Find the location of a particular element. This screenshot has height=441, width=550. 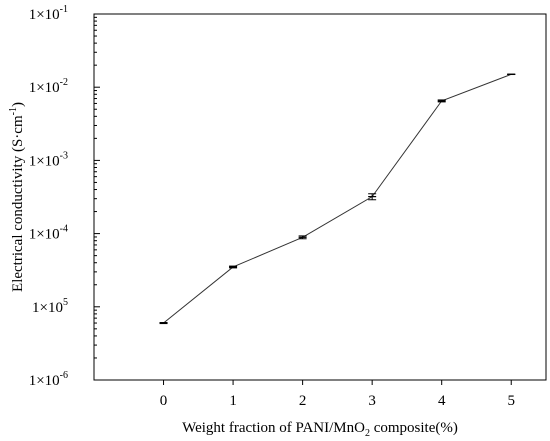

y-axis-label: Electrical conductivity (S·cm-1) is located at coordinates (17, 197).